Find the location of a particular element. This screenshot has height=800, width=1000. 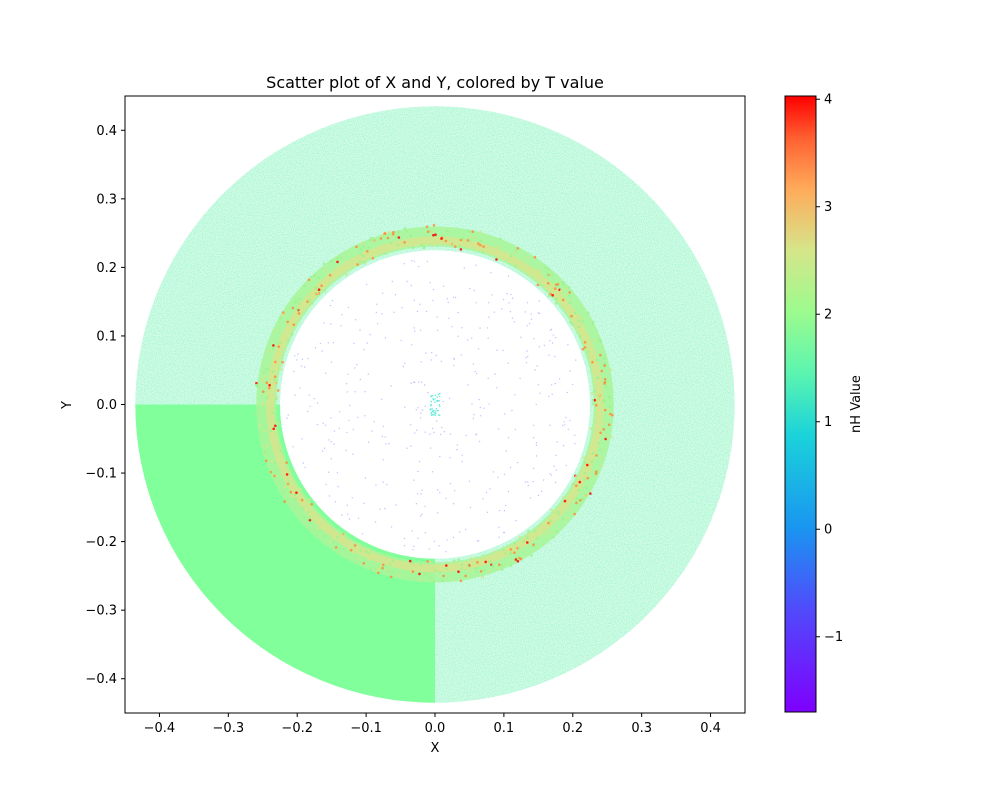

x-tick-label: −0.3 is located at coordinates (229, 728).